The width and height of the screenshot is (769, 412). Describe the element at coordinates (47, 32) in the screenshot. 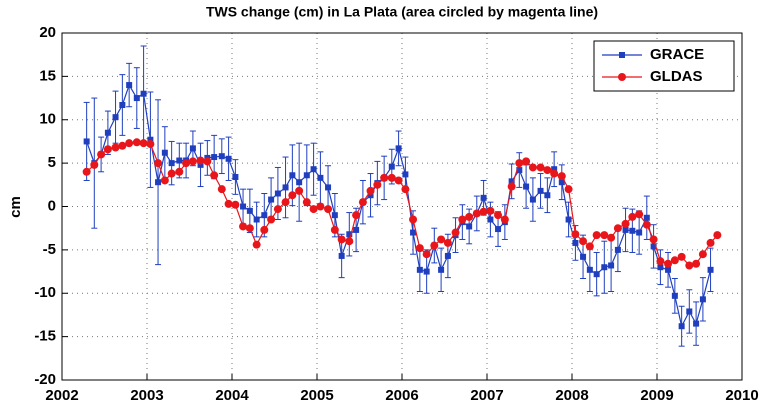

I see `y-tick-label: 20` at that location.